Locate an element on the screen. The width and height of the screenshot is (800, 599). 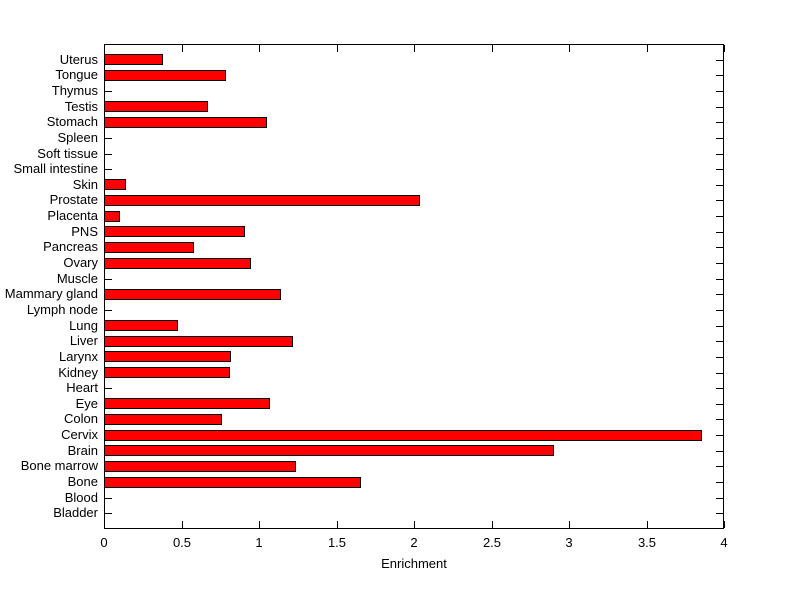
y-axis-label: Testis is located at coordinates (81, 106).